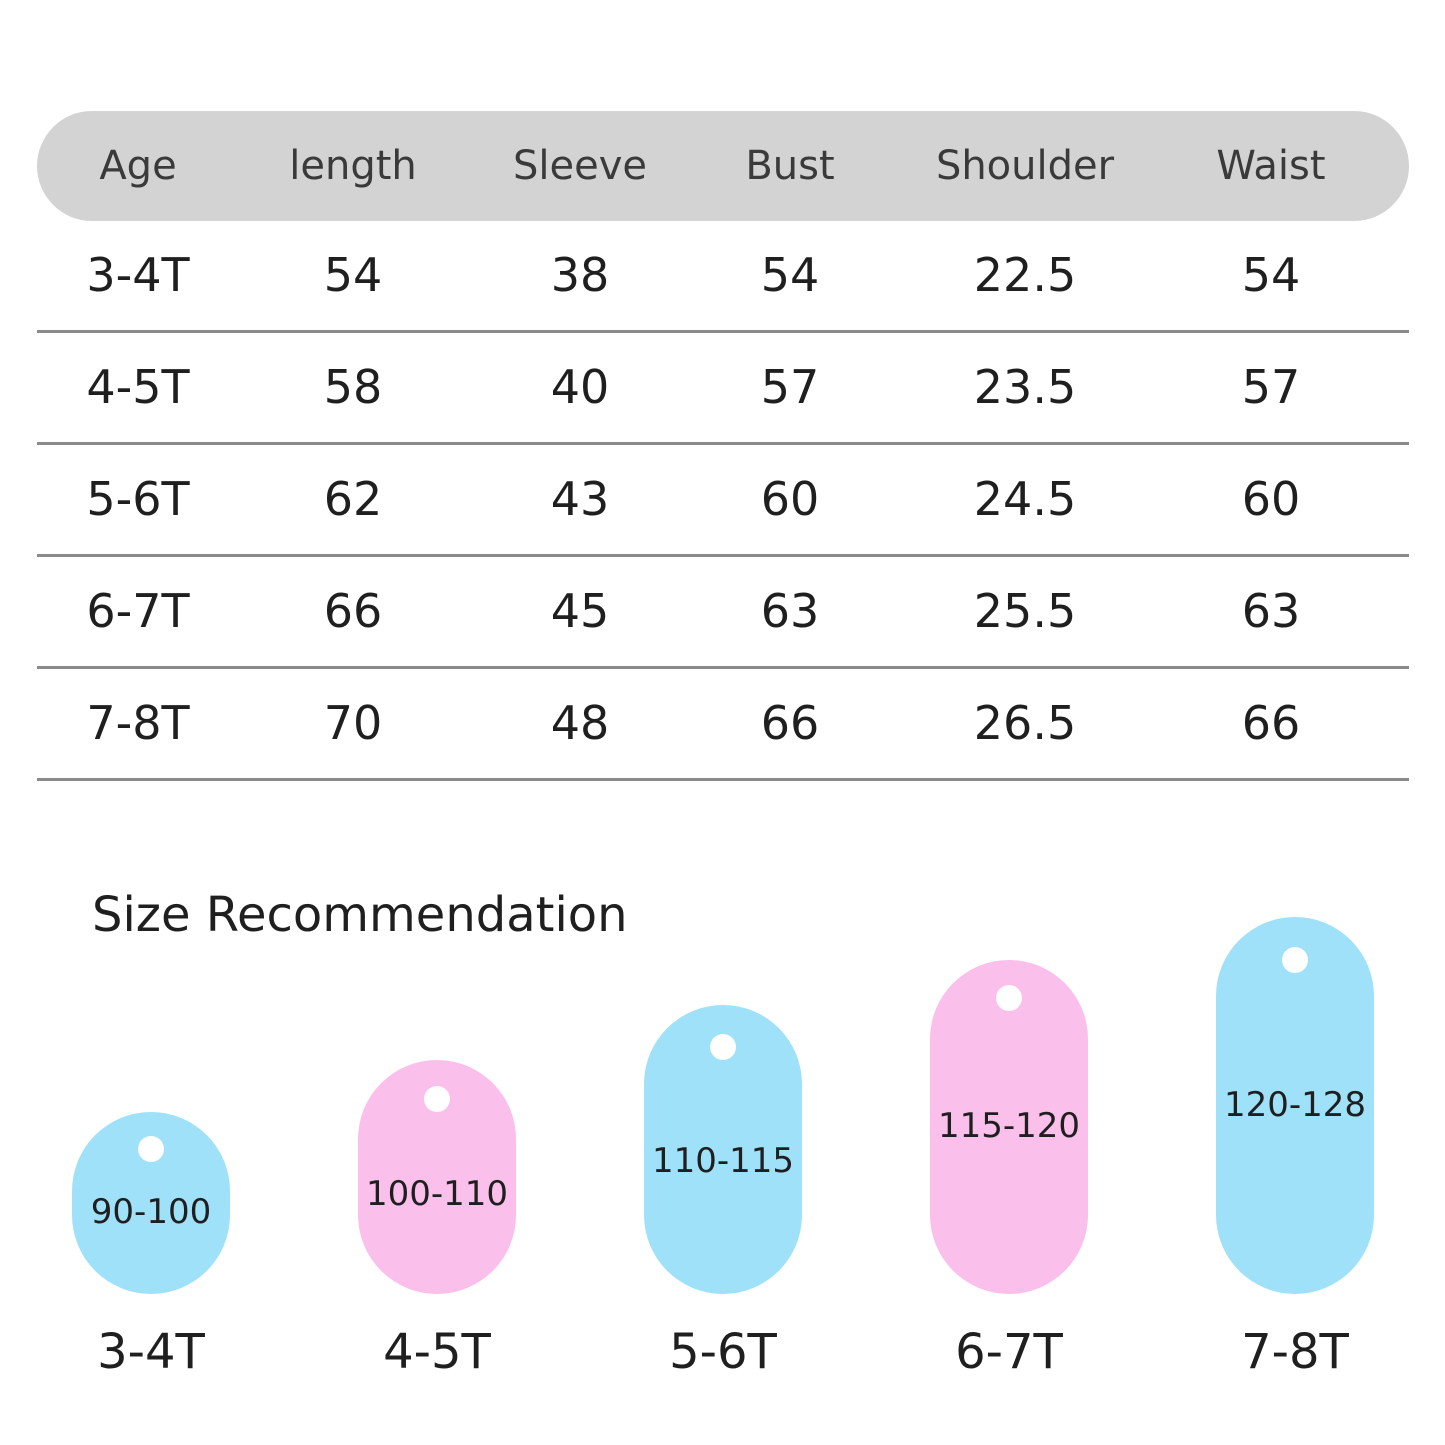  What do you see at coordinates (138, 387) in the screenshot?
I see `cell-age: 4-5T` at bounding box center [138, 387].